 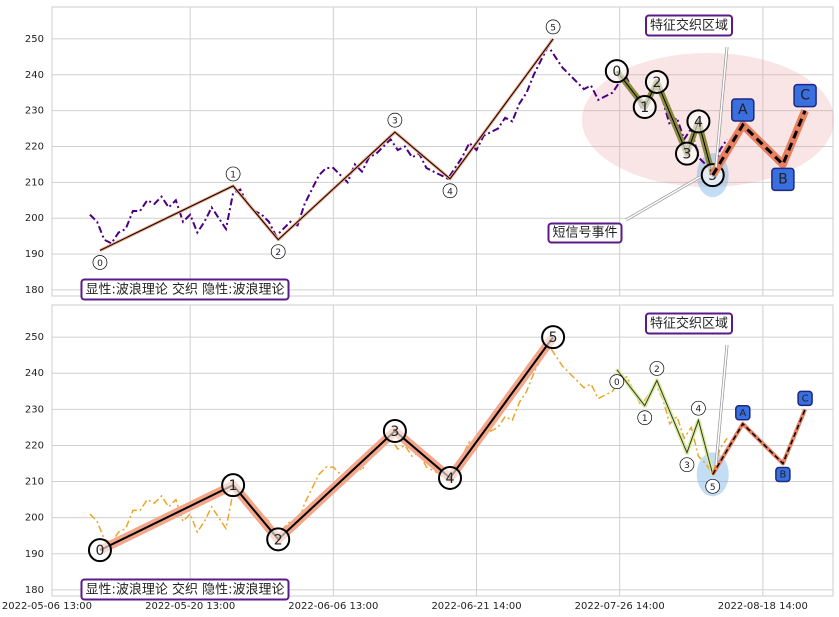 What do you see at coordinates (190, 606) in the screenshot?
I see `x-tick-label: 2022-05-20 13:00` at bounding box center [190, 606].